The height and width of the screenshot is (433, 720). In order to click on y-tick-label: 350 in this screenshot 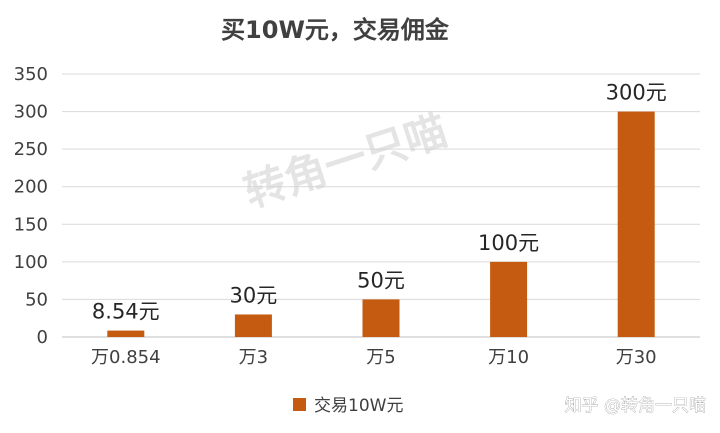, I will do `click(31, 74)`.